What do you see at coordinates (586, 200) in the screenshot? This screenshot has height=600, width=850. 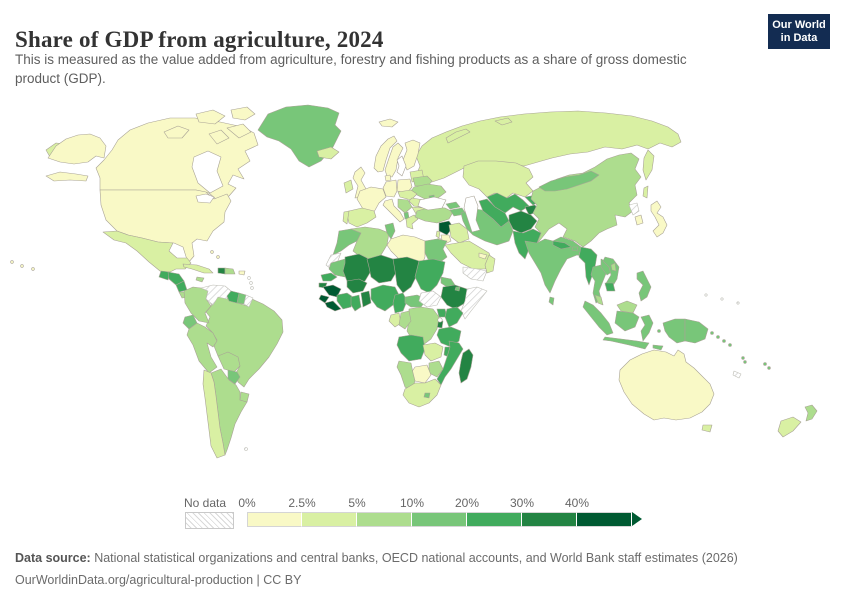 I see `region-china` at bounding box center [586, 200].